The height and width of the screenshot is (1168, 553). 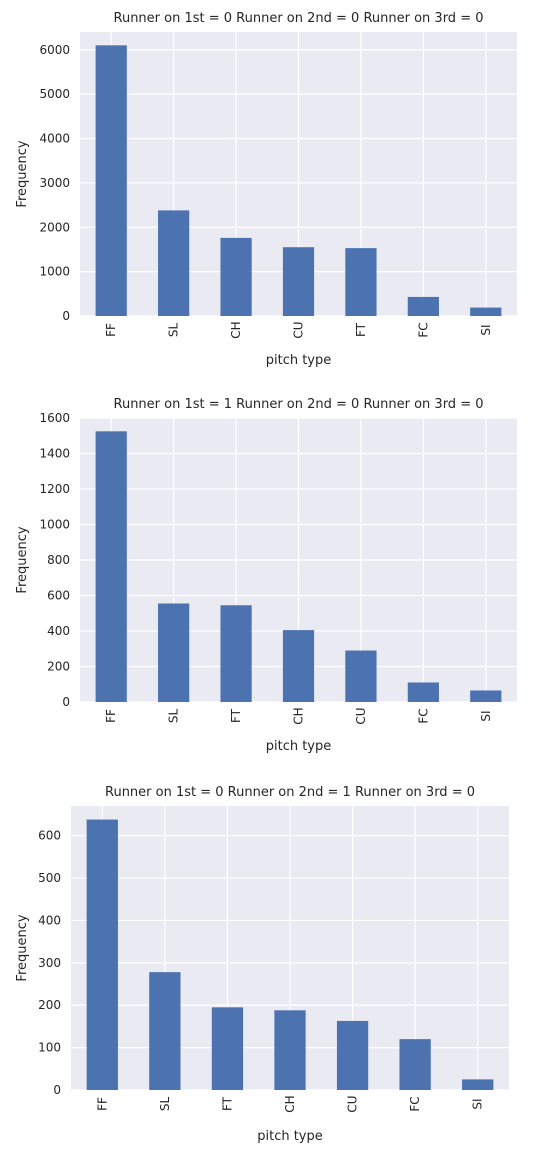 I want to click on chart-3-ytick-label: 200, so click(x=49, y=1005).